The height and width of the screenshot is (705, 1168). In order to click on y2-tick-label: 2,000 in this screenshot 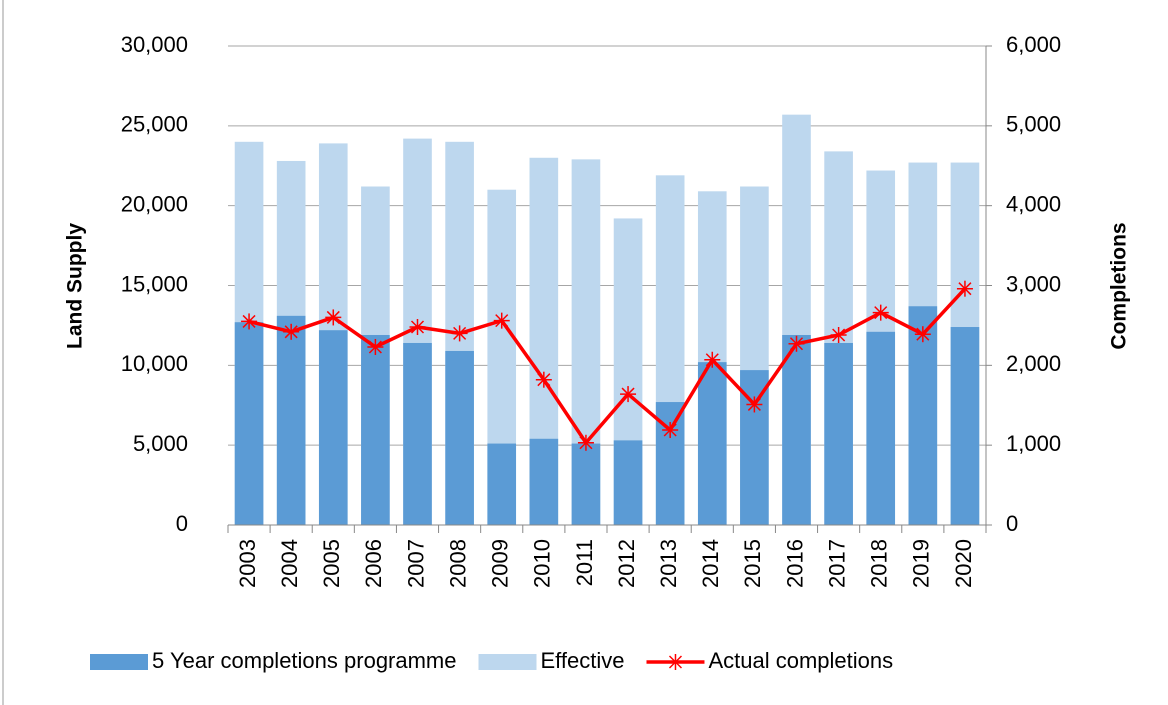, I will do `click(1033, 363)`.